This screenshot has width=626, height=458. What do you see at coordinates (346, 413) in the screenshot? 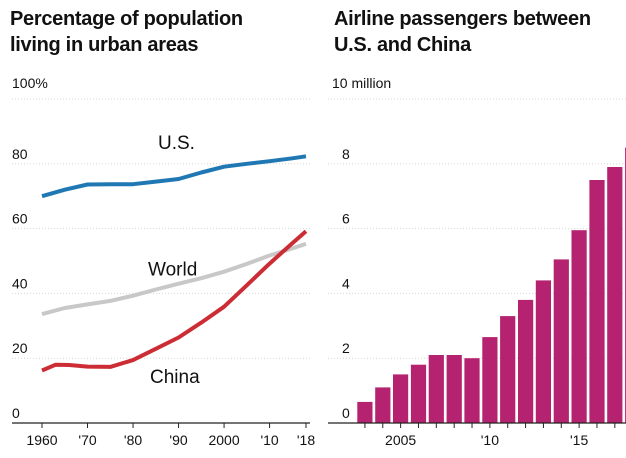
I see `airline-y-tick-label: 0` at bounding box center [346, 413].